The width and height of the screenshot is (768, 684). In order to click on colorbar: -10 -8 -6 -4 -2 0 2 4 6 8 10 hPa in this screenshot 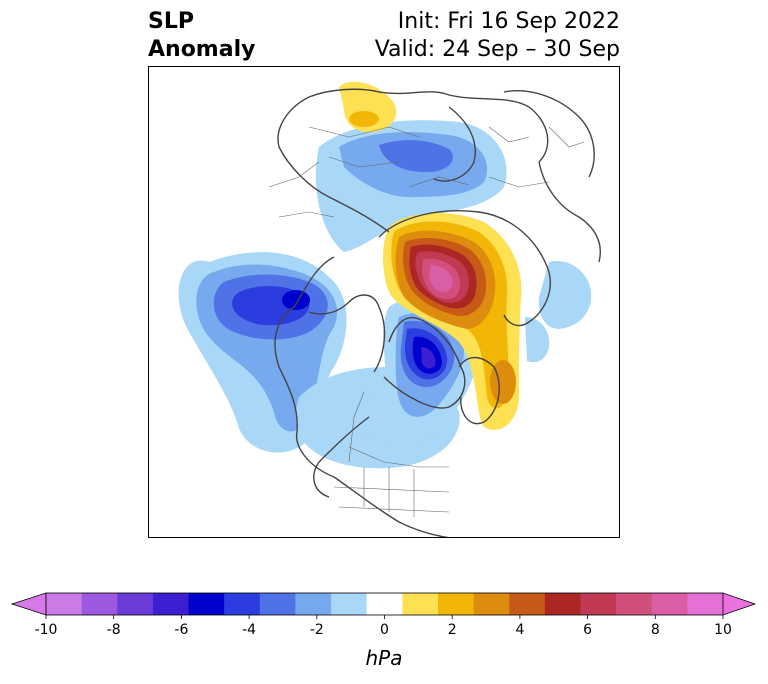, I will do `click(384, 630)`.